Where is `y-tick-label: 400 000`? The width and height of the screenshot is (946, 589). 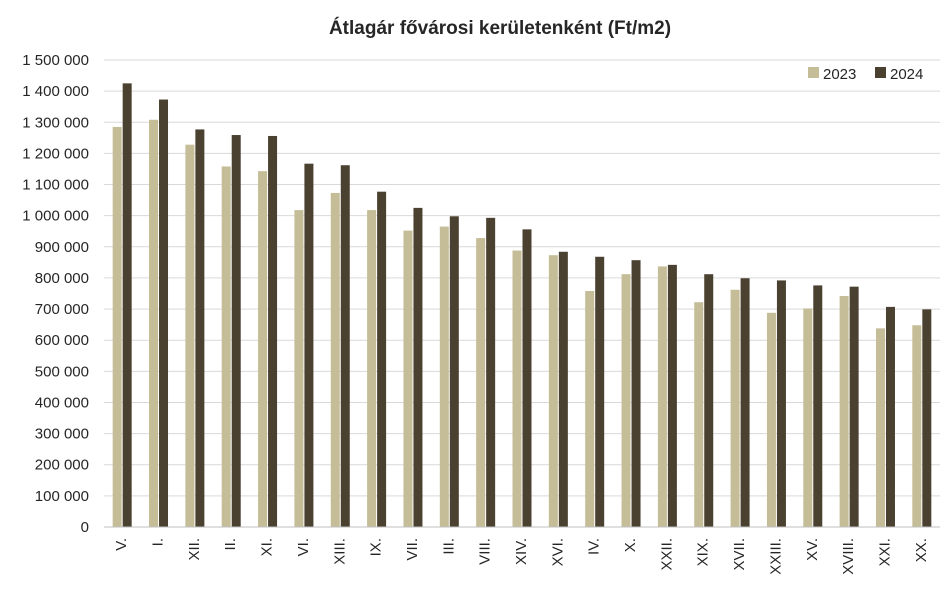 y-tick-label: 400 000 is located at coordinates (62, 402).